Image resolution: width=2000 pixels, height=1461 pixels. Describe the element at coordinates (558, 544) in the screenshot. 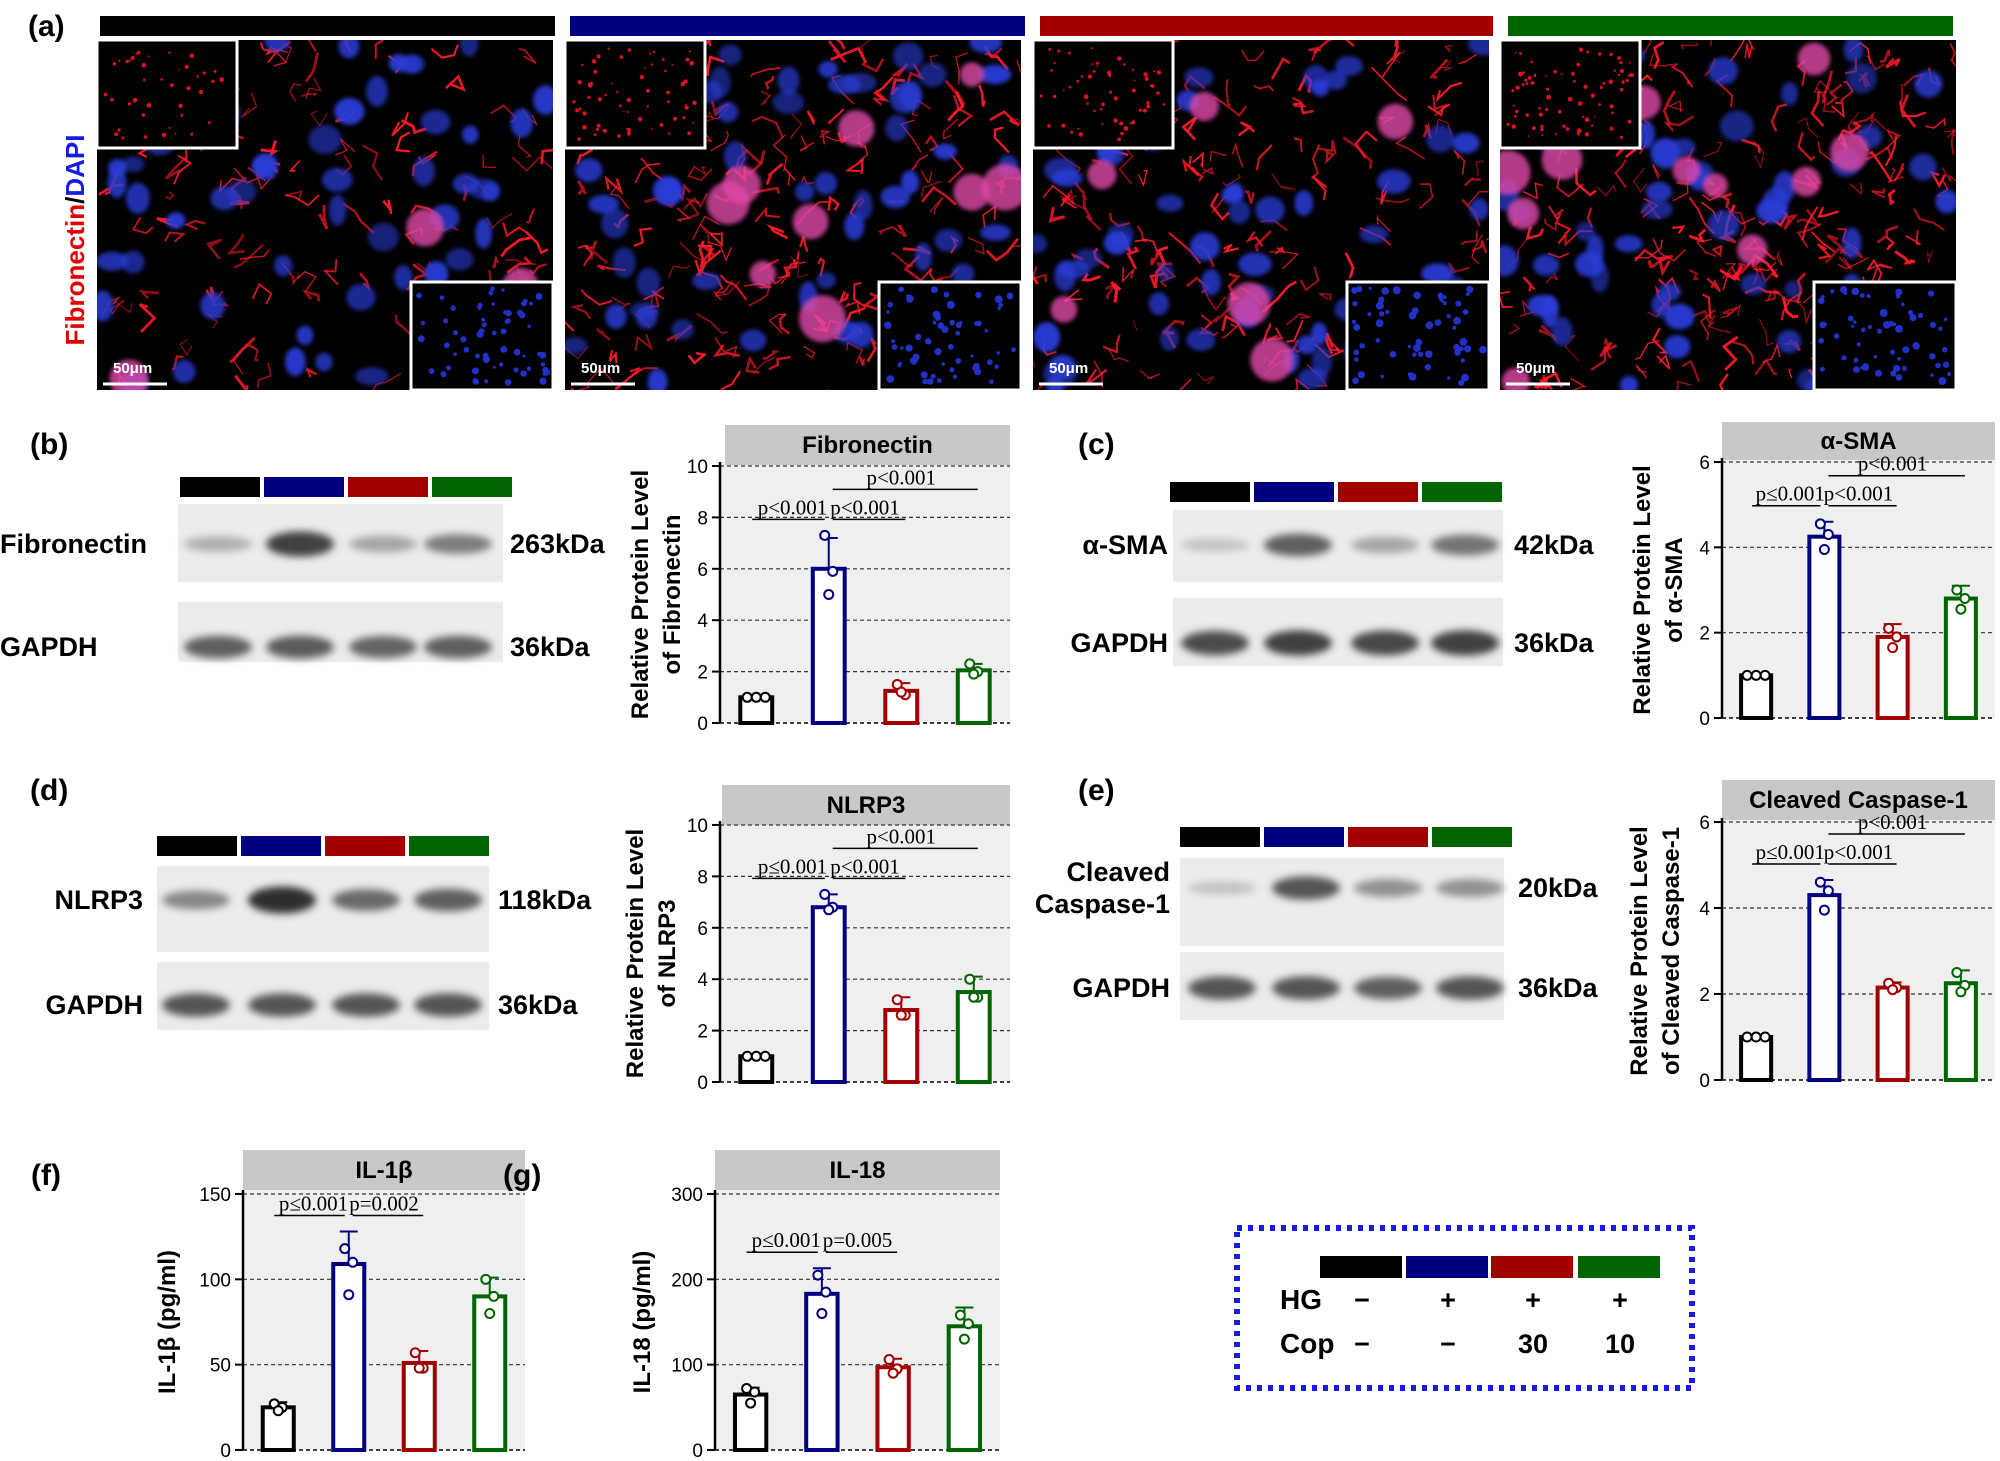

I see `blot-kda-label: 263kDa` at that location.